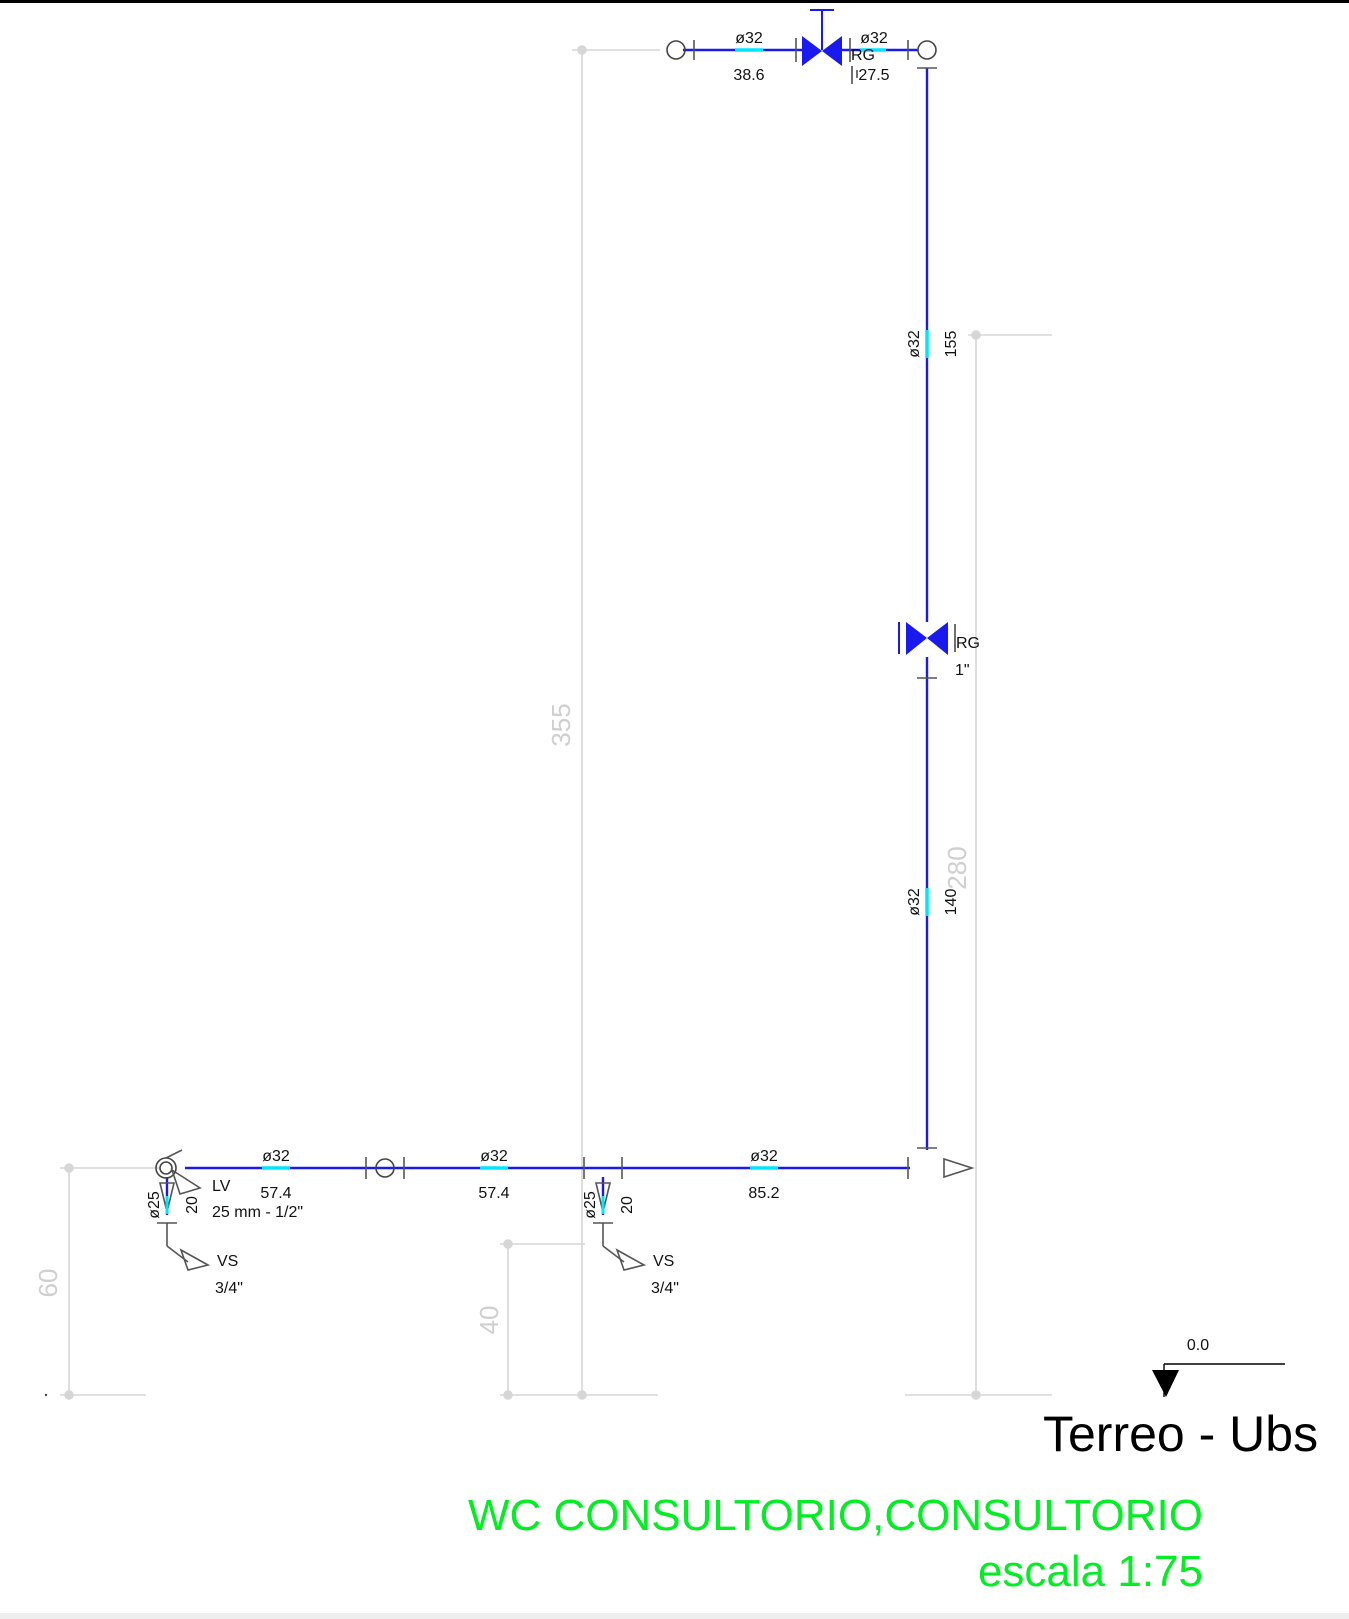 The image size is (1349, 1619). What do you see at coordinates (676, 50) in the screenshot?
I see `node-top-left` at bounding box center [676, 50].